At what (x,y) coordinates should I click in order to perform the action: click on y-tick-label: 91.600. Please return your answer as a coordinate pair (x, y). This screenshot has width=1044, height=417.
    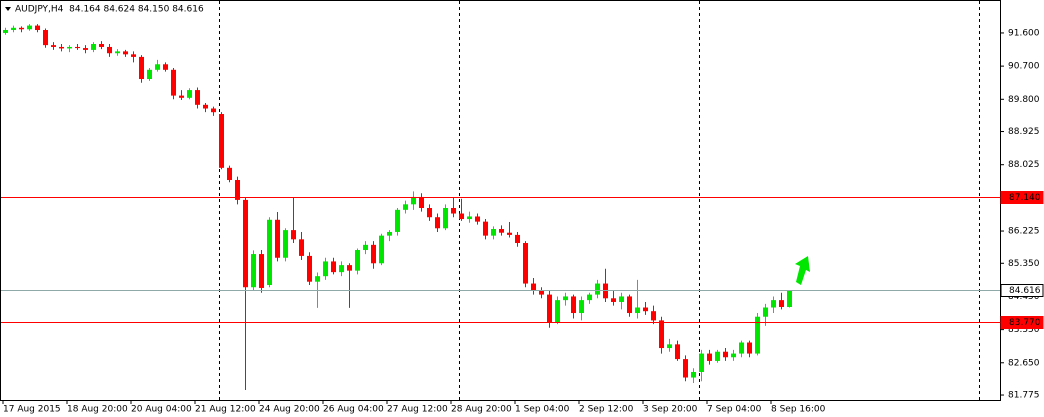
    Looking at the image, I should click on (1024, 33).